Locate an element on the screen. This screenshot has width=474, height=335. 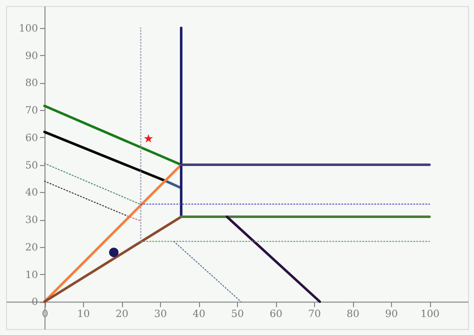
y-tick-label: 90 is located at coordinates (31, 56).